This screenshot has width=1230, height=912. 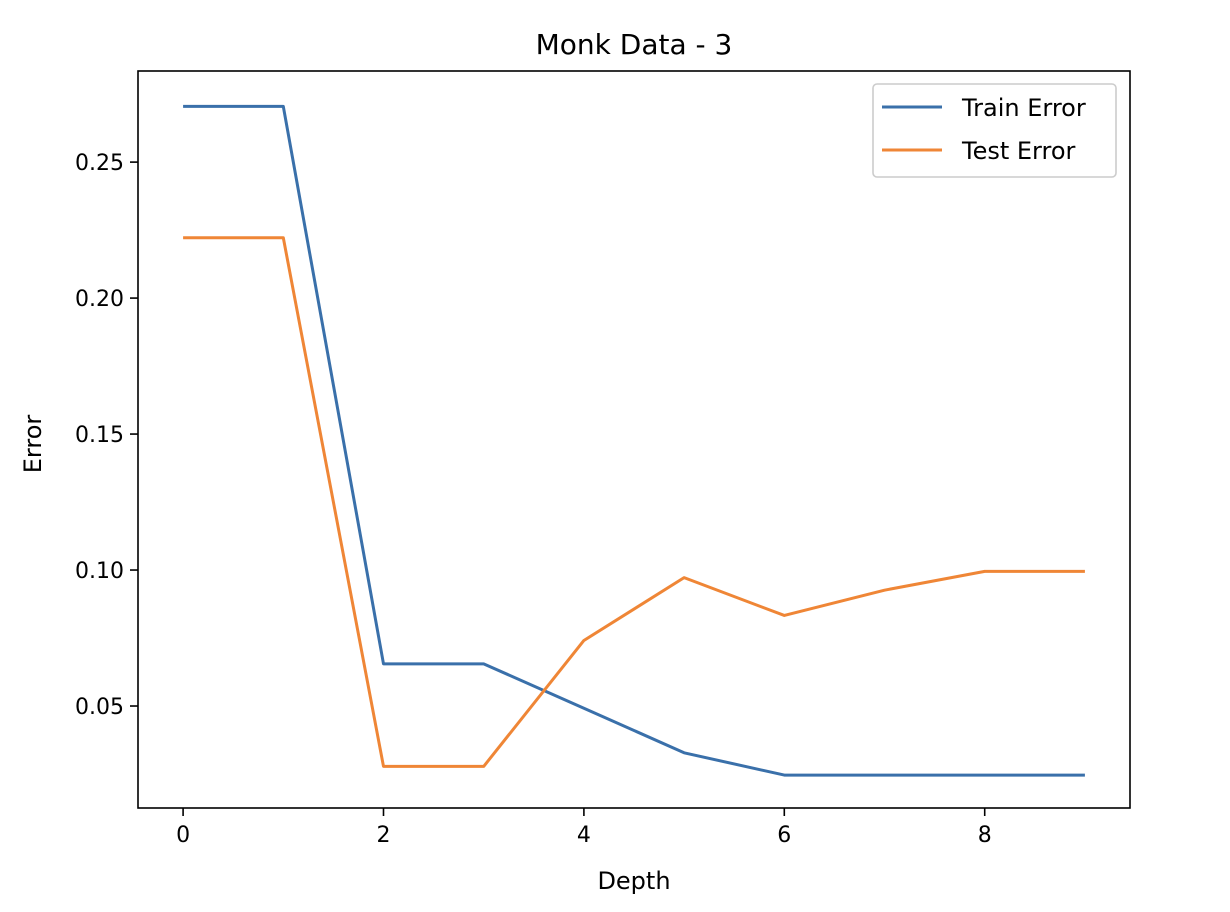 What do you see at coordinates (99, 299) in the screenshot?
I see `y-tick-label: 0.20` at bounding box center [99, 299].